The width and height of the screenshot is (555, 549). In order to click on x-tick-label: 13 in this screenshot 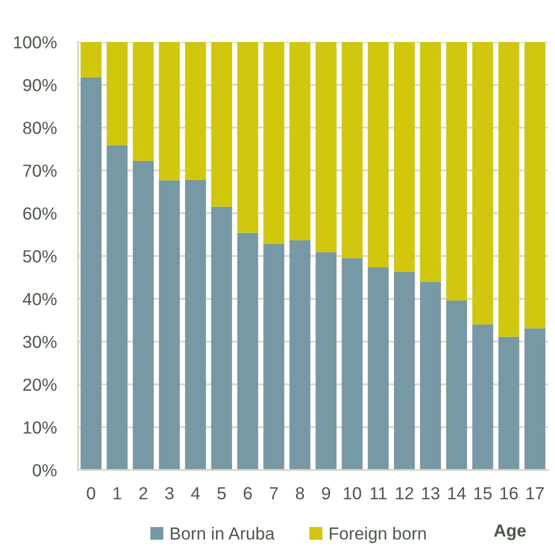, I will do `click(431, 493)`.